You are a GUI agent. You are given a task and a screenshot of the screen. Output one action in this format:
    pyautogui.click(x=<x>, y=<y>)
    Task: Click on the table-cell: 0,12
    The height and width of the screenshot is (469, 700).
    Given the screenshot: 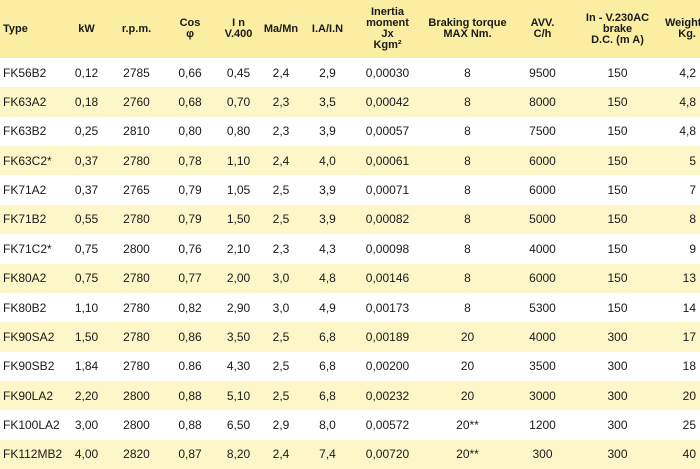 What is the action you would take?
    pyautogui.click(x=86, y=72)
    